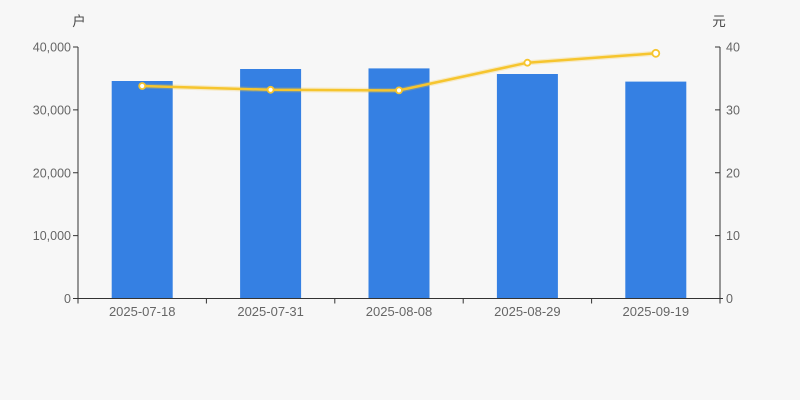  Describe the element at coordinates (142, 311) in the screenshot. I see `x-axis-label-2025-07-18: 2025-07-18` at that location.